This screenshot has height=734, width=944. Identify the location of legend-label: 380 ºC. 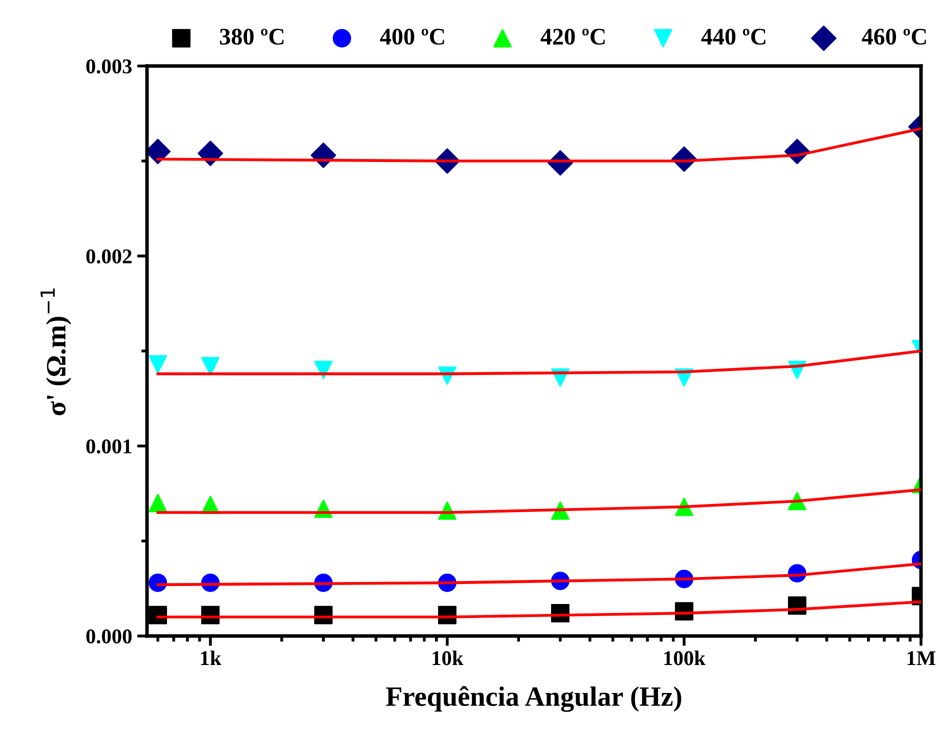
(252, 36).